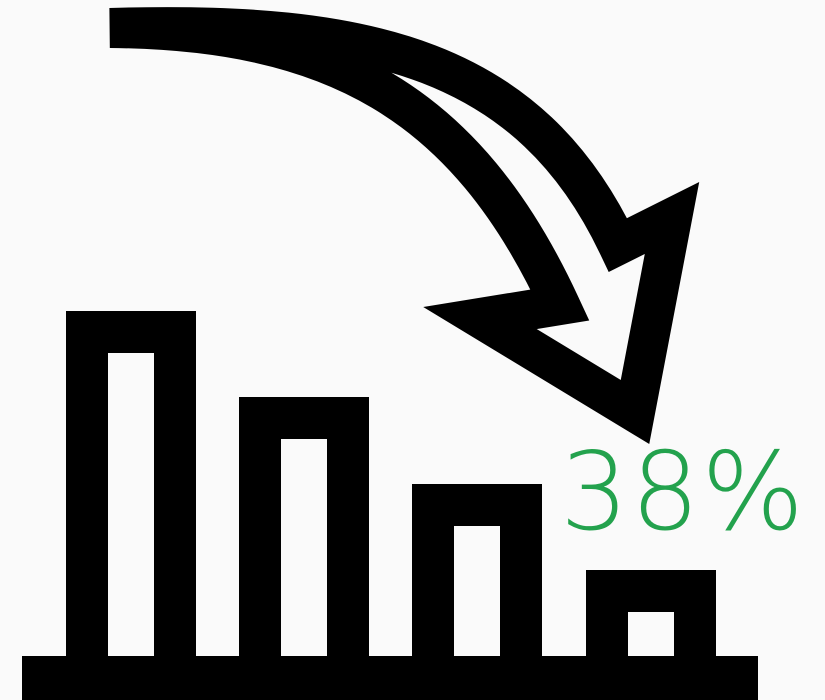  Describe the element at coordinates (683, 492) in the screenshot. I see `decline-percentage: 38%` at that location.